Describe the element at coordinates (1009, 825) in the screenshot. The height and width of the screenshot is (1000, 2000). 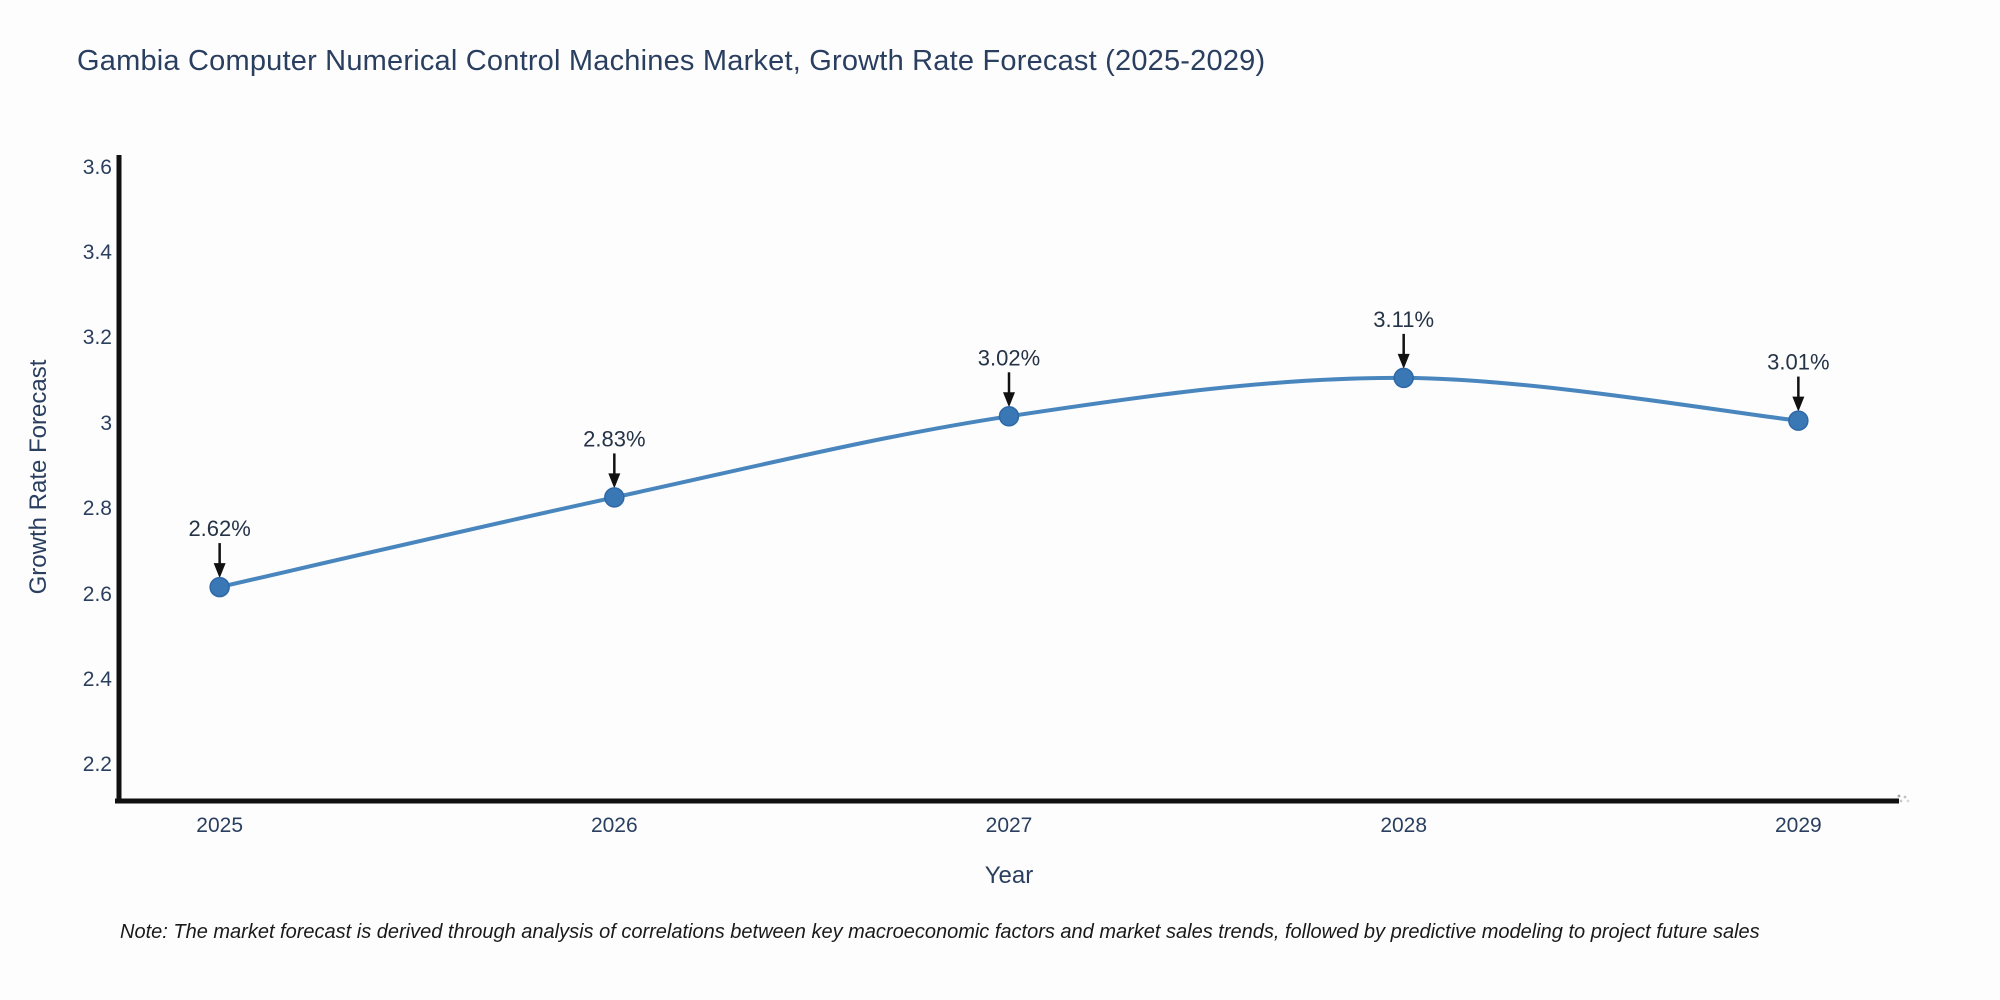
I see `x-tick-label: 2027` at that location.